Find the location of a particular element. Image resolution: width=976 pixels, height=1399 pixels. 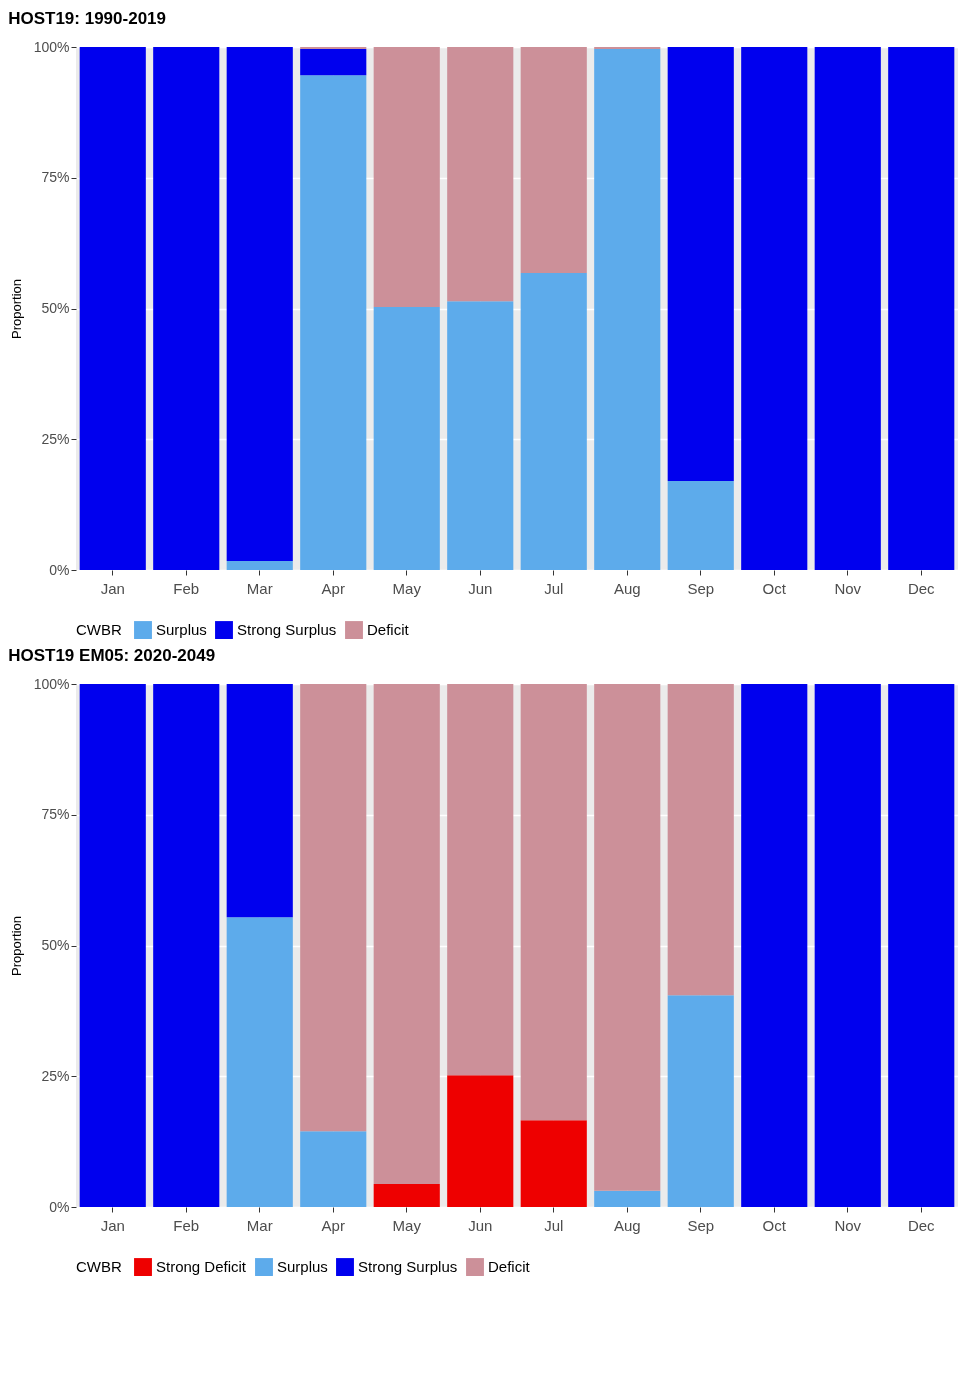

chart-title: HOST19: 1990-2019 is located at coordinates (87, 18).